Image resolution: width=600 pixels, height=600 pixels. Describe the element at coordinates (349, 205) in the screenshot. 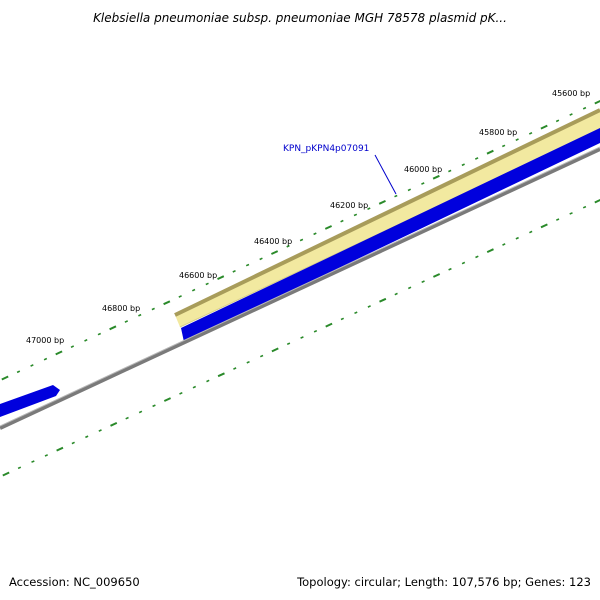

I see `ruler-label-46200: 46200 bp` at that location.